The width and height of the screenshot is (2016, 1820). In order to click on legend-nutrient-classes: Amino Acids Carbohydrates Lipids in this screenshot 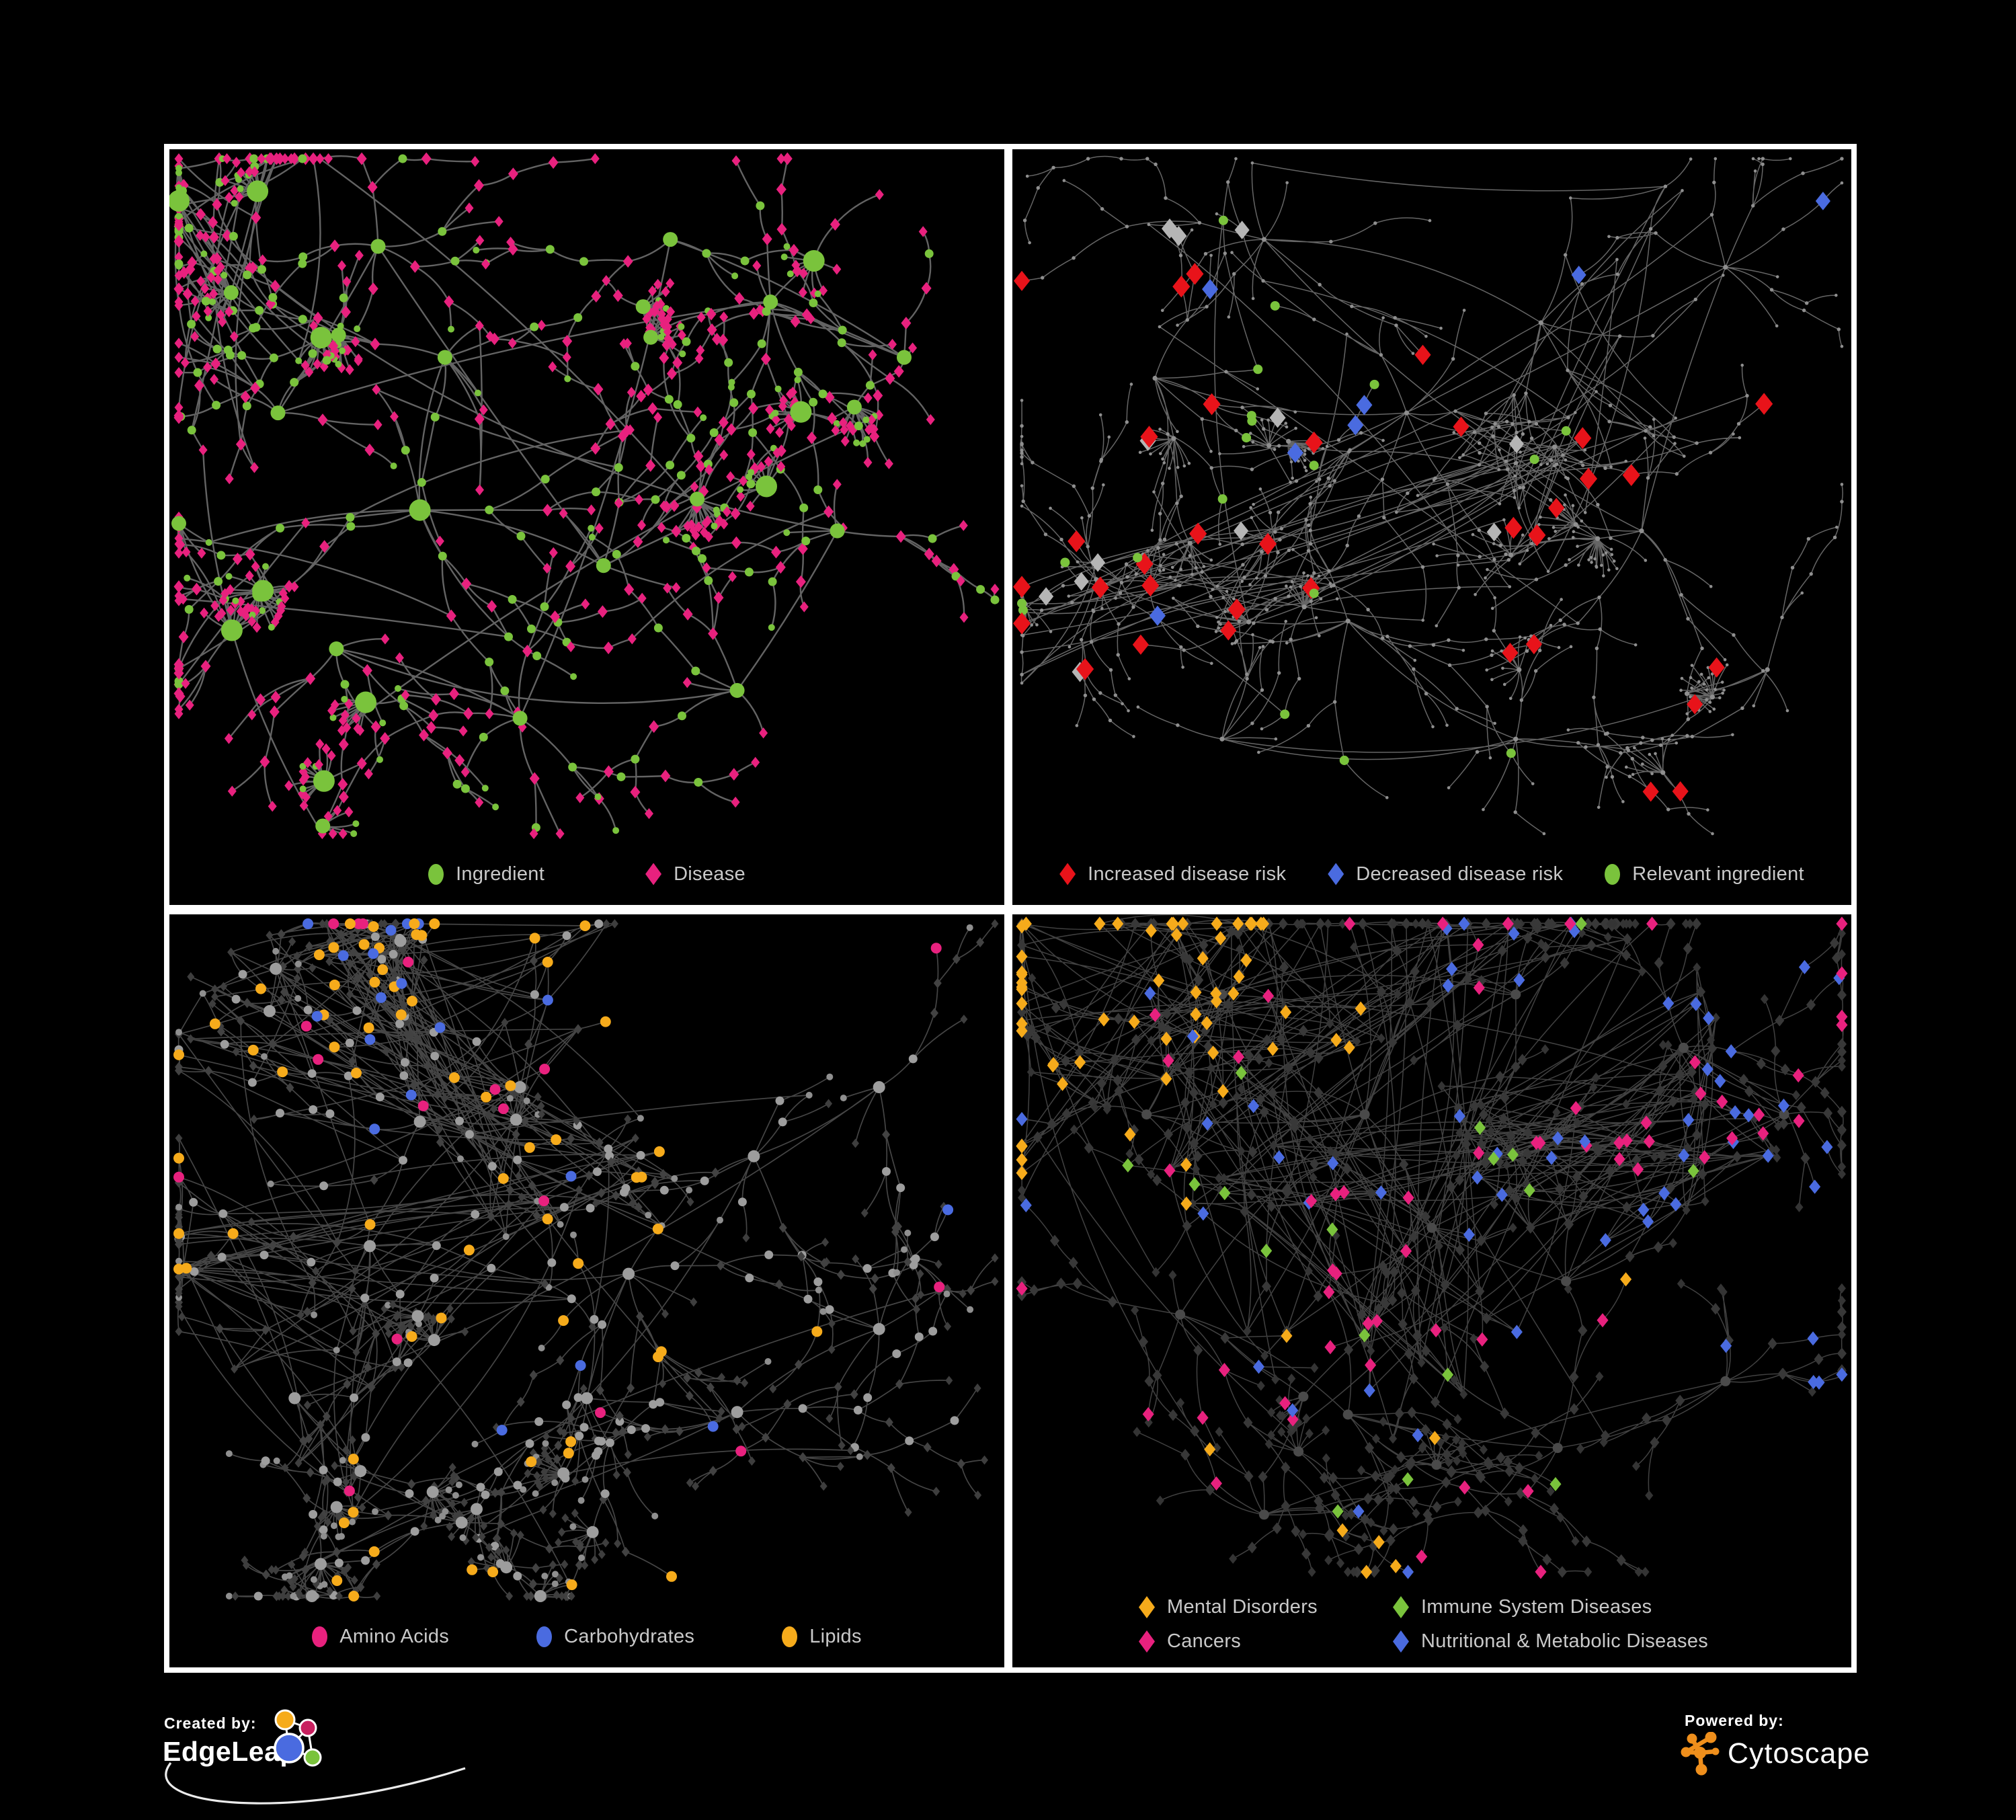, I will do `click(586, 1636)`.